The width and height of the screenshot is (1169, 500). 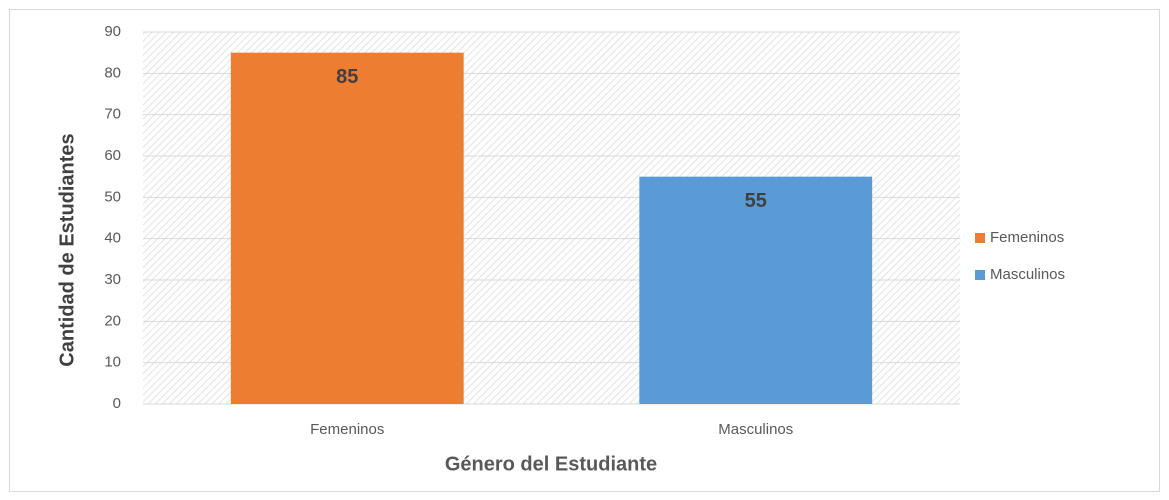 What do you see at coordinates (112, 196) in the screenshot?
I see `y-tick-label: 50` at bounding box center [112, 196].